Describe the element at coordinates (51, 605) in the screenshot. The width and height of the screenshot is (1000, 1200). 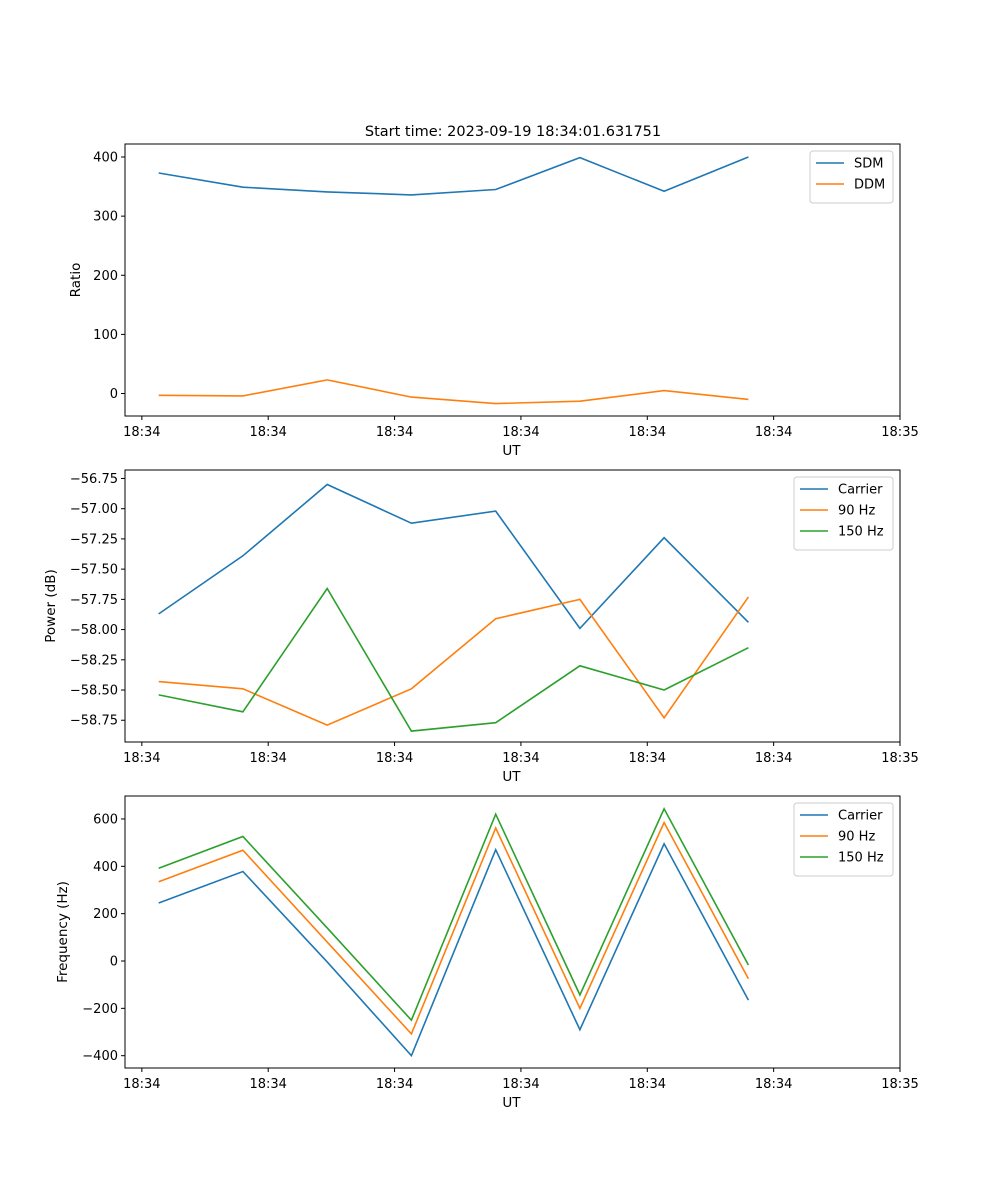
I see `y-axis-label: Power (dB)` at that location.